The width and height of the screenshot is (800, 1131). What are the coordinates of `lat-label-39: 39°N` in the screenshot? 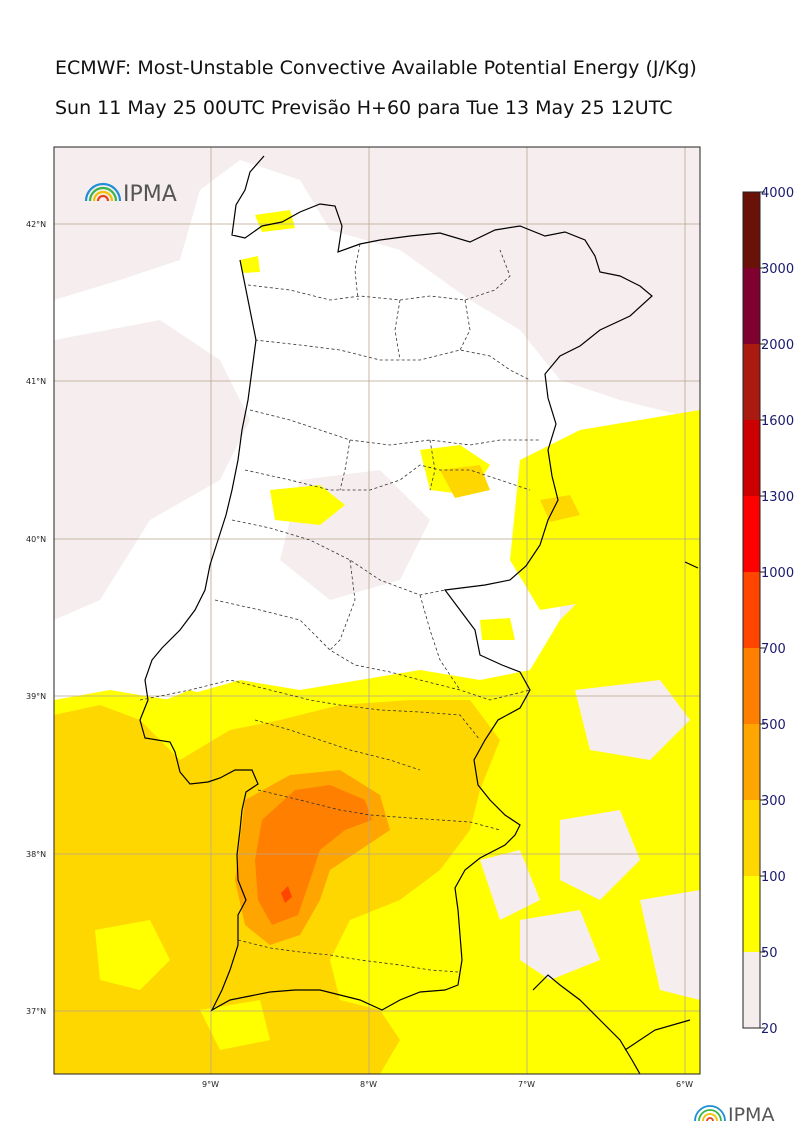 It's located at (36, 696).